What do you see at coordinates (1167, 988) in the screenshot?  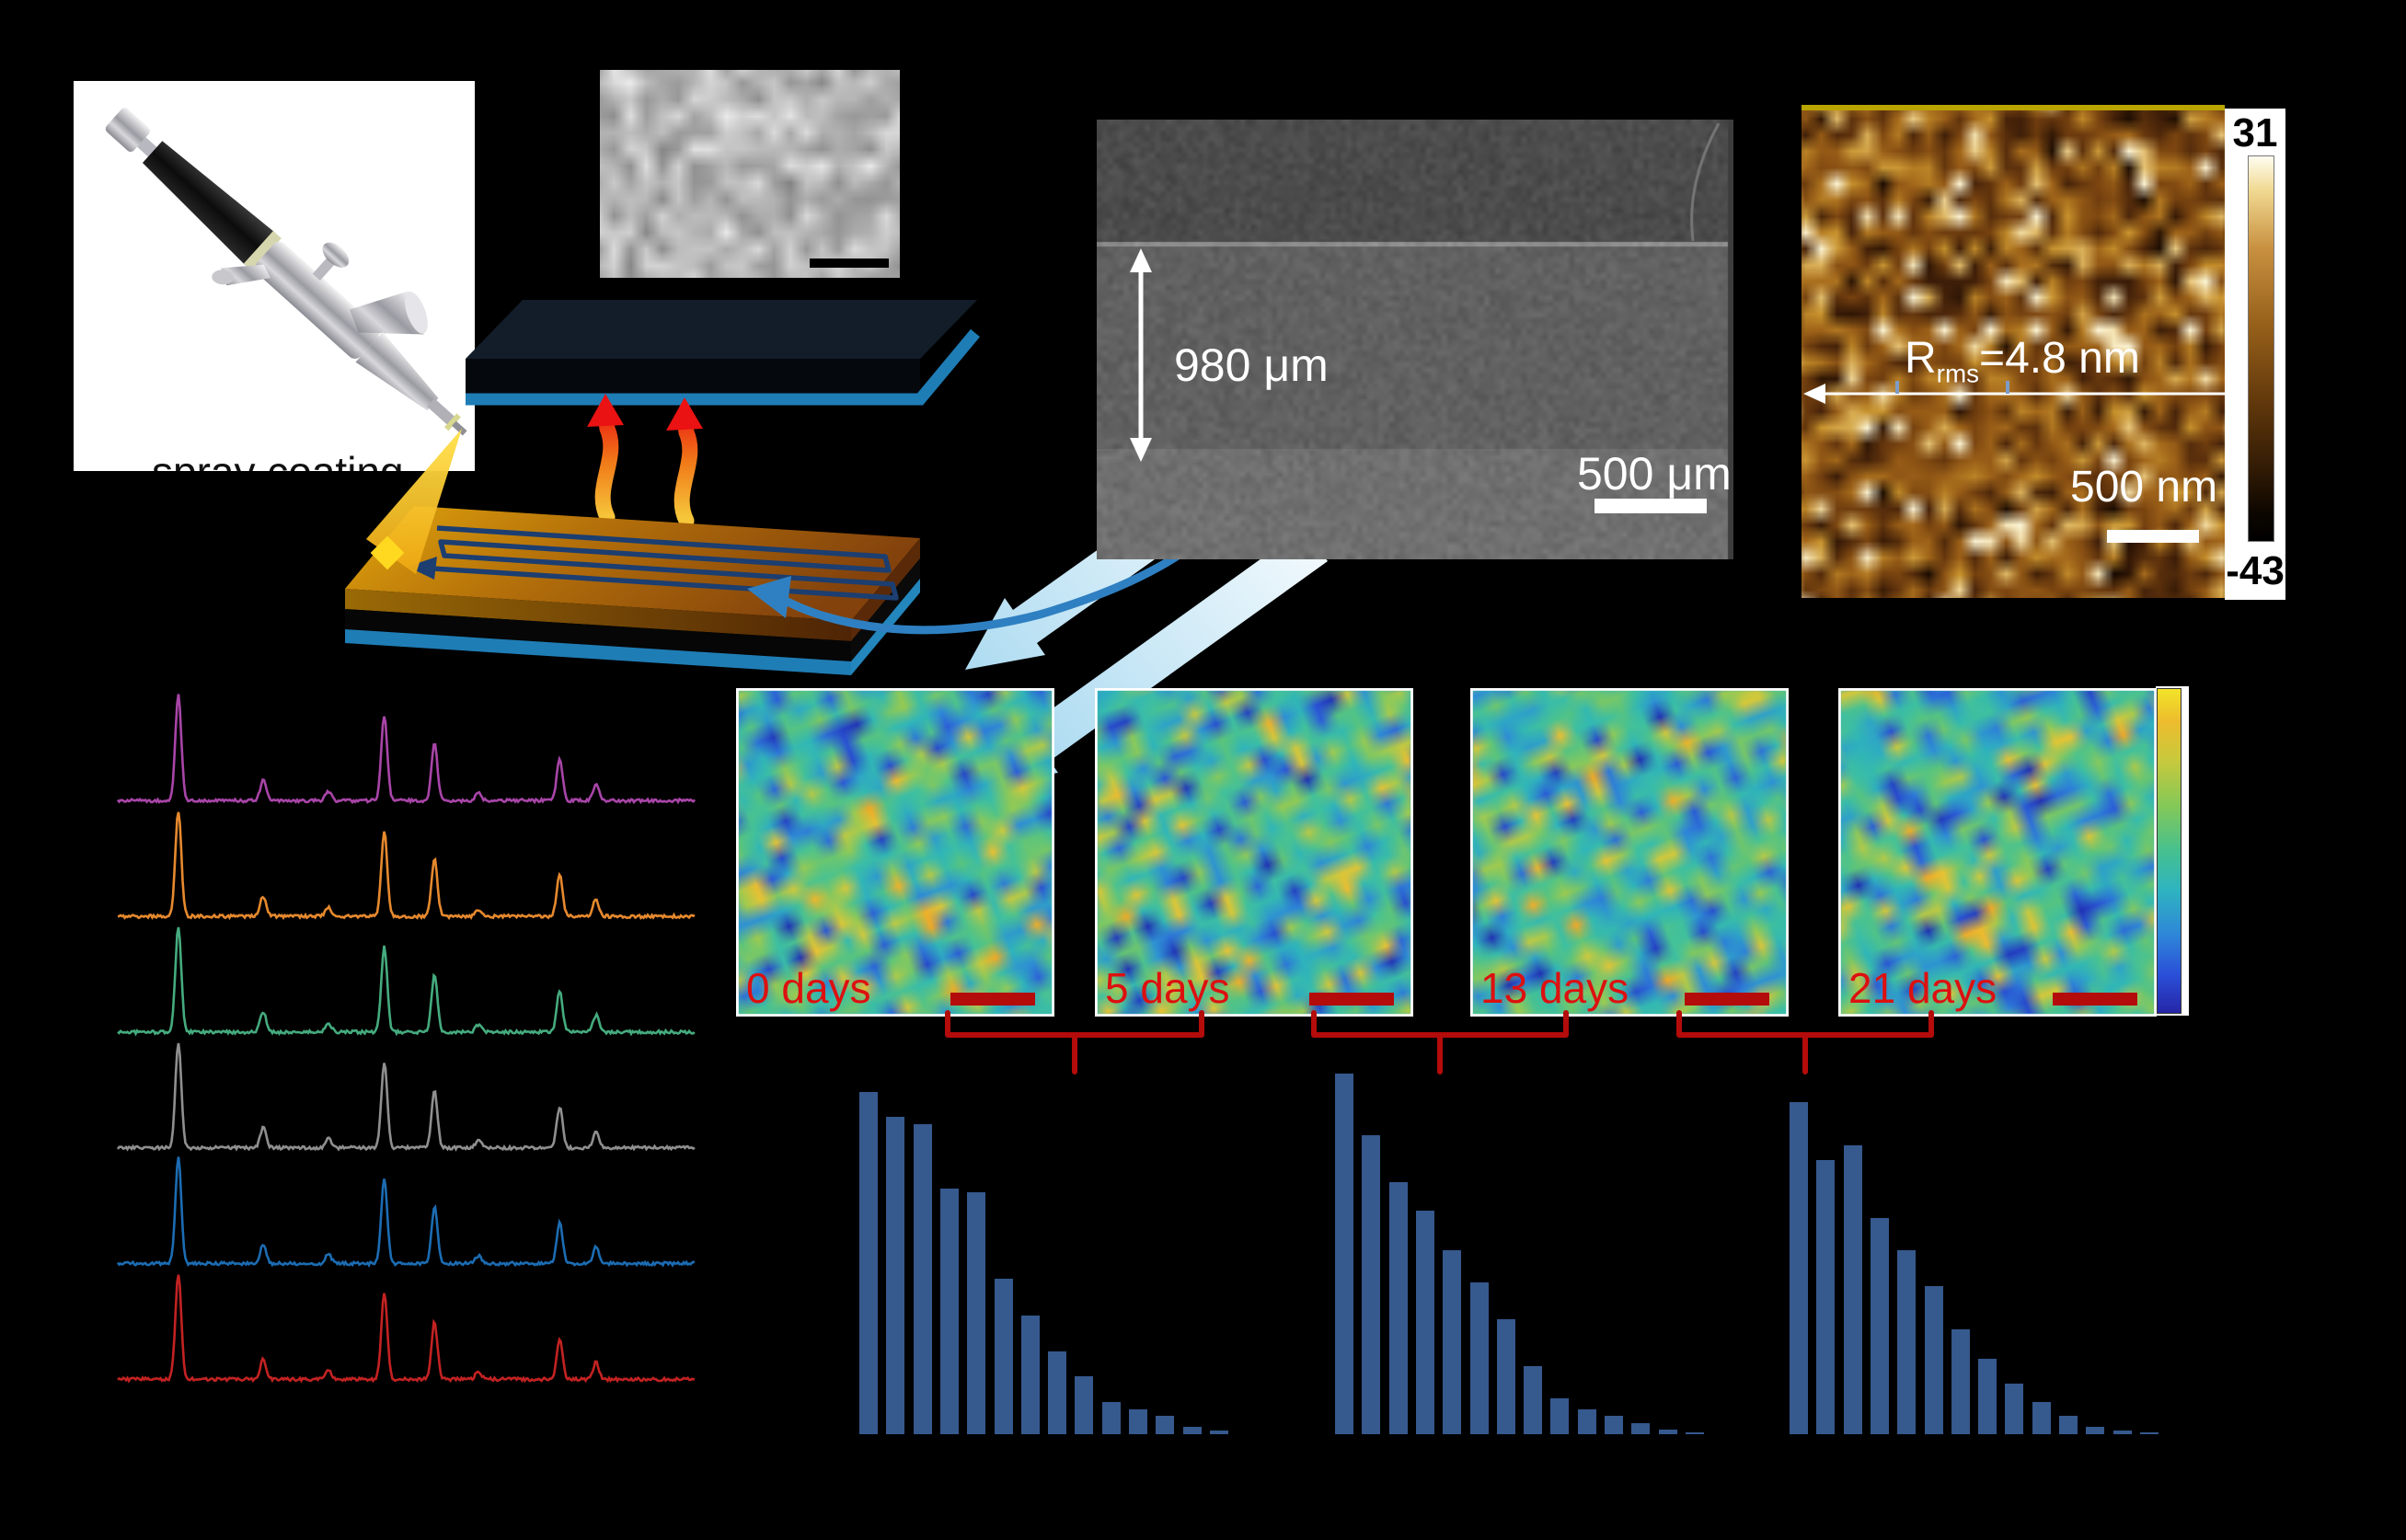 I see `pl-map-label: 5 days` at bounding box center [1167, 988].